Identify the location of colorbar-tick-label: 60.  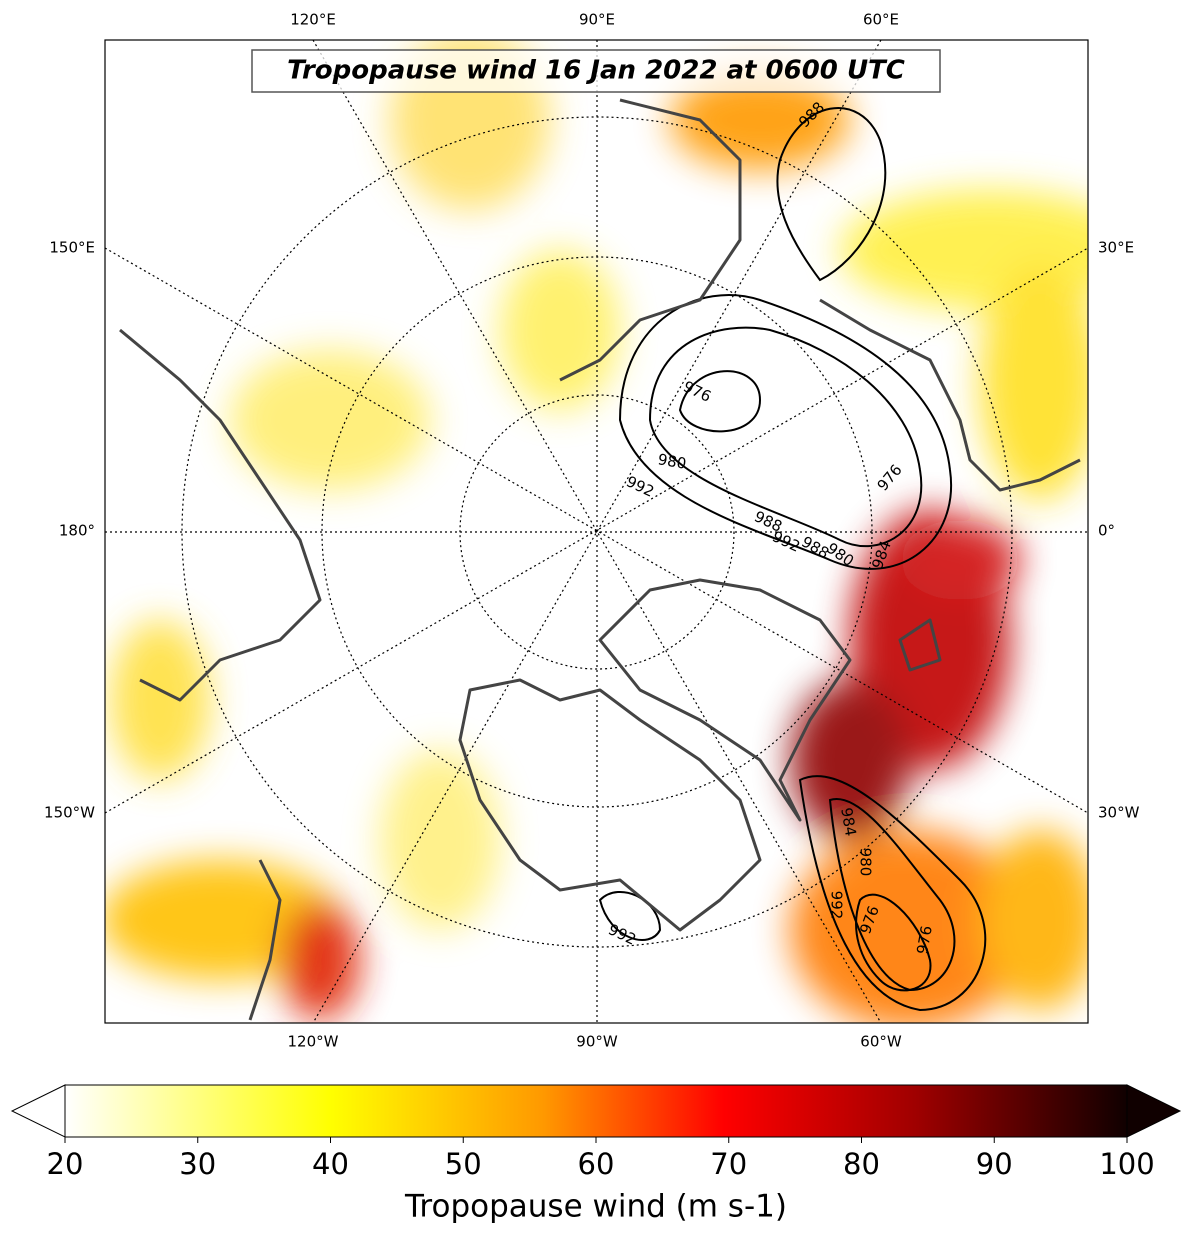
(596, 1164).